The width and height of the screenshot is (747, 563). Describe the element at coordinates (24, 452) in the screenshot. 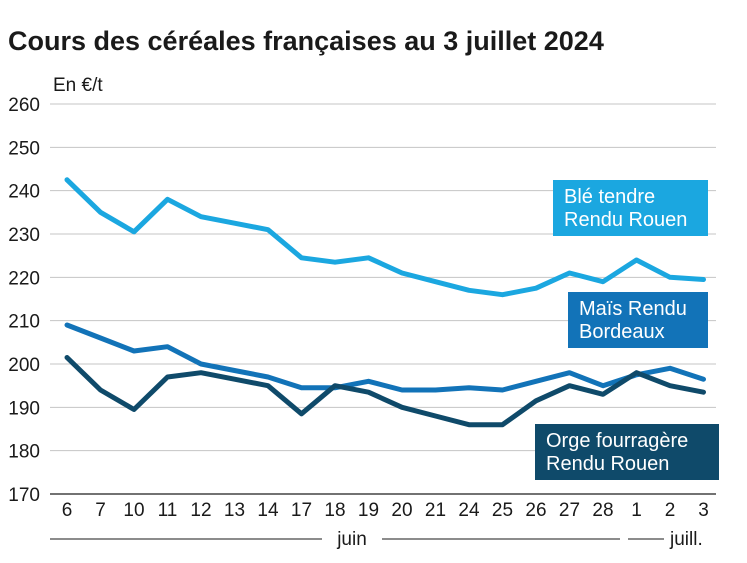

I see `y-tick-label: 180` at that location.